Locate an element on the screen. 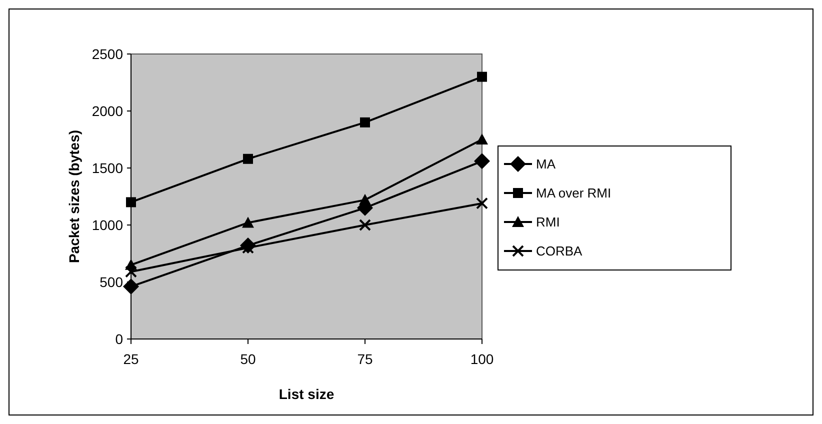 The image size is (822, 424). y-tick-label: 2500 is located at coordinates (108, 54).